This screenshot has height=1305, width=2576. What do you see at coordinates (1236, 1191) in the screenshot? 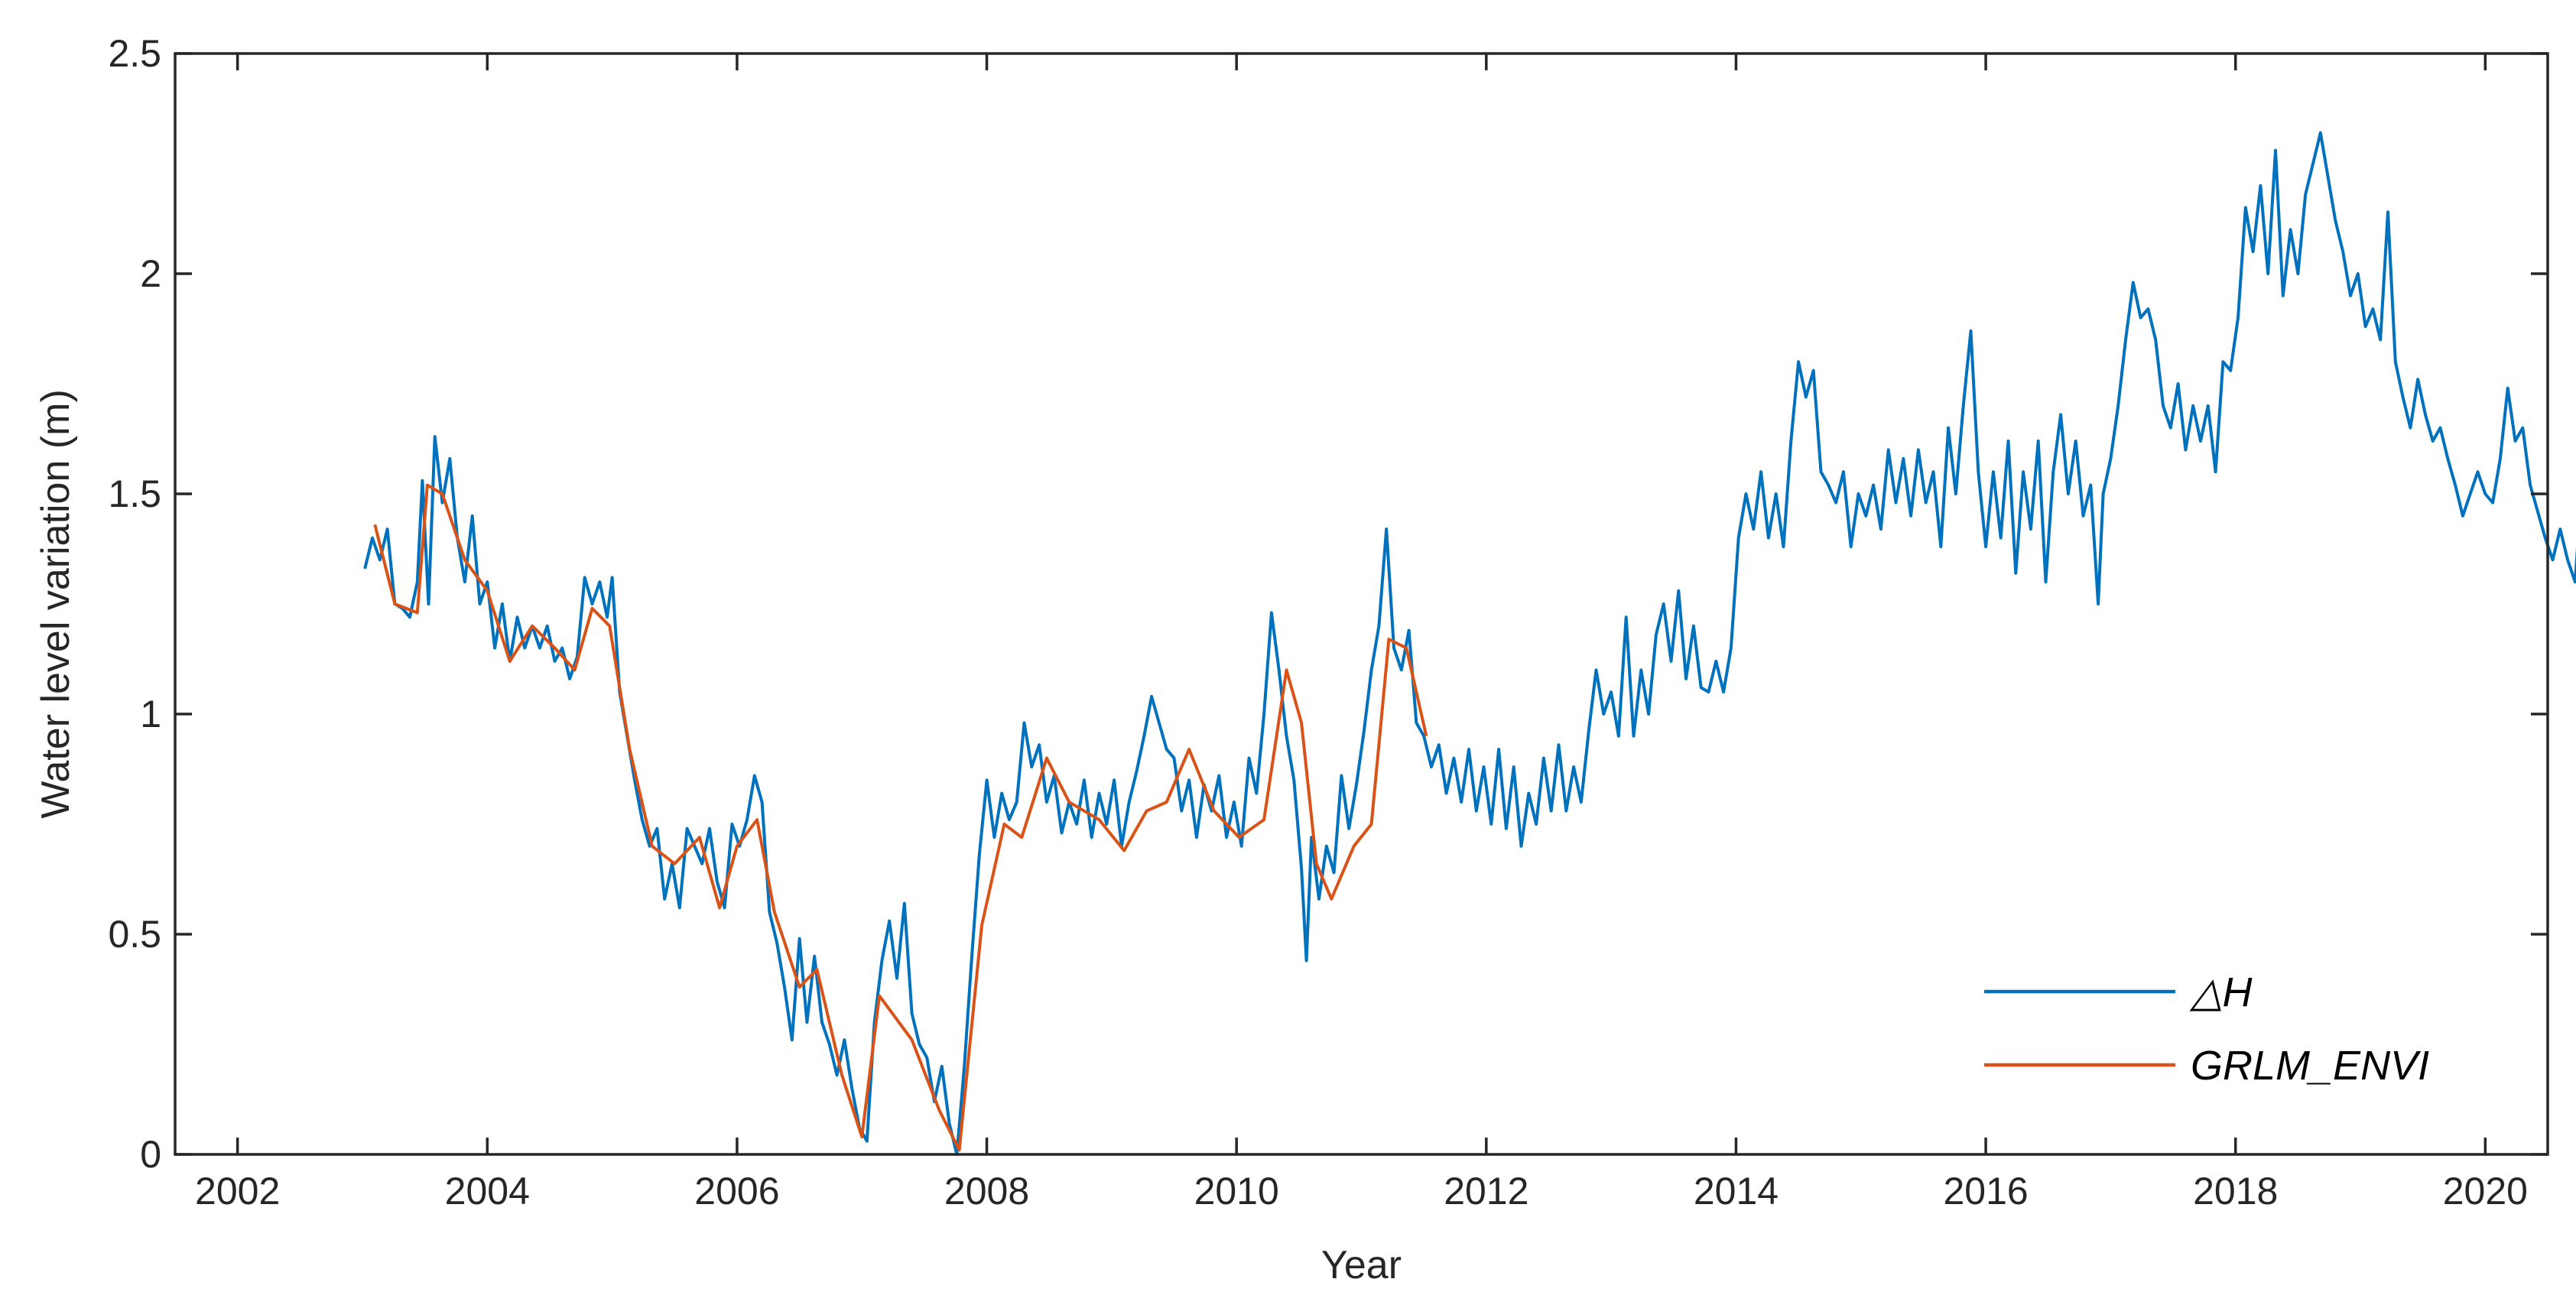
I see `x-tick-label: 2010` at bounding box center [1236, 1191].